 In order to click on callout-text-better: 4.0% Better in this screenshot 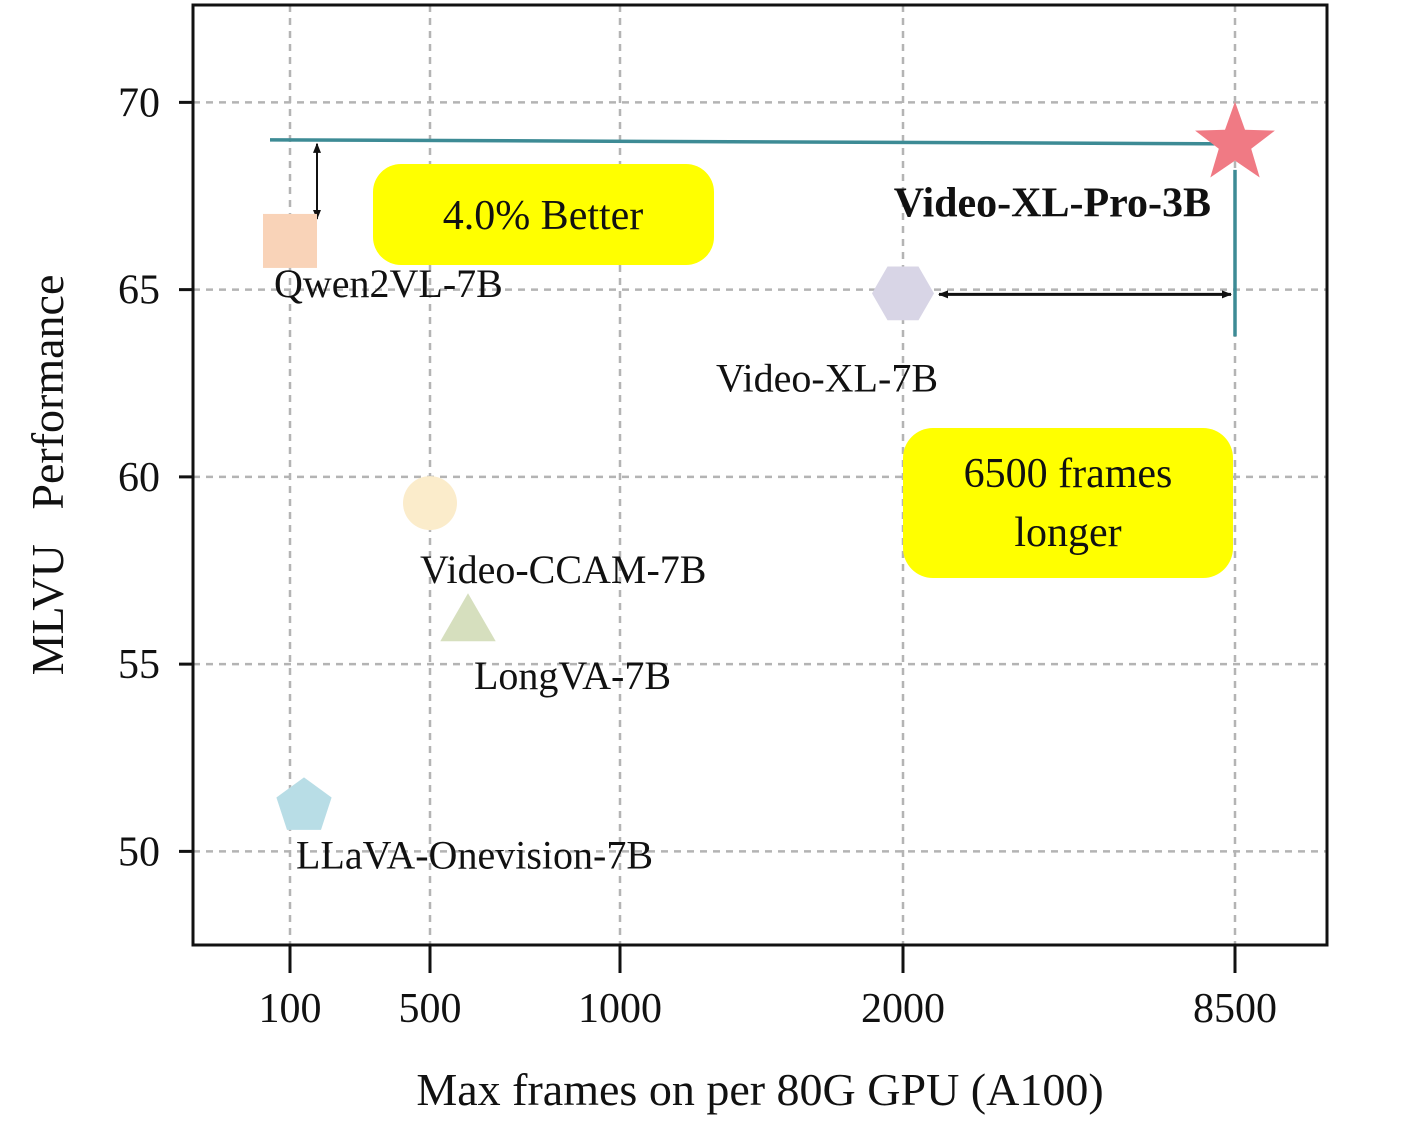, I will do `click(543, 216)`.